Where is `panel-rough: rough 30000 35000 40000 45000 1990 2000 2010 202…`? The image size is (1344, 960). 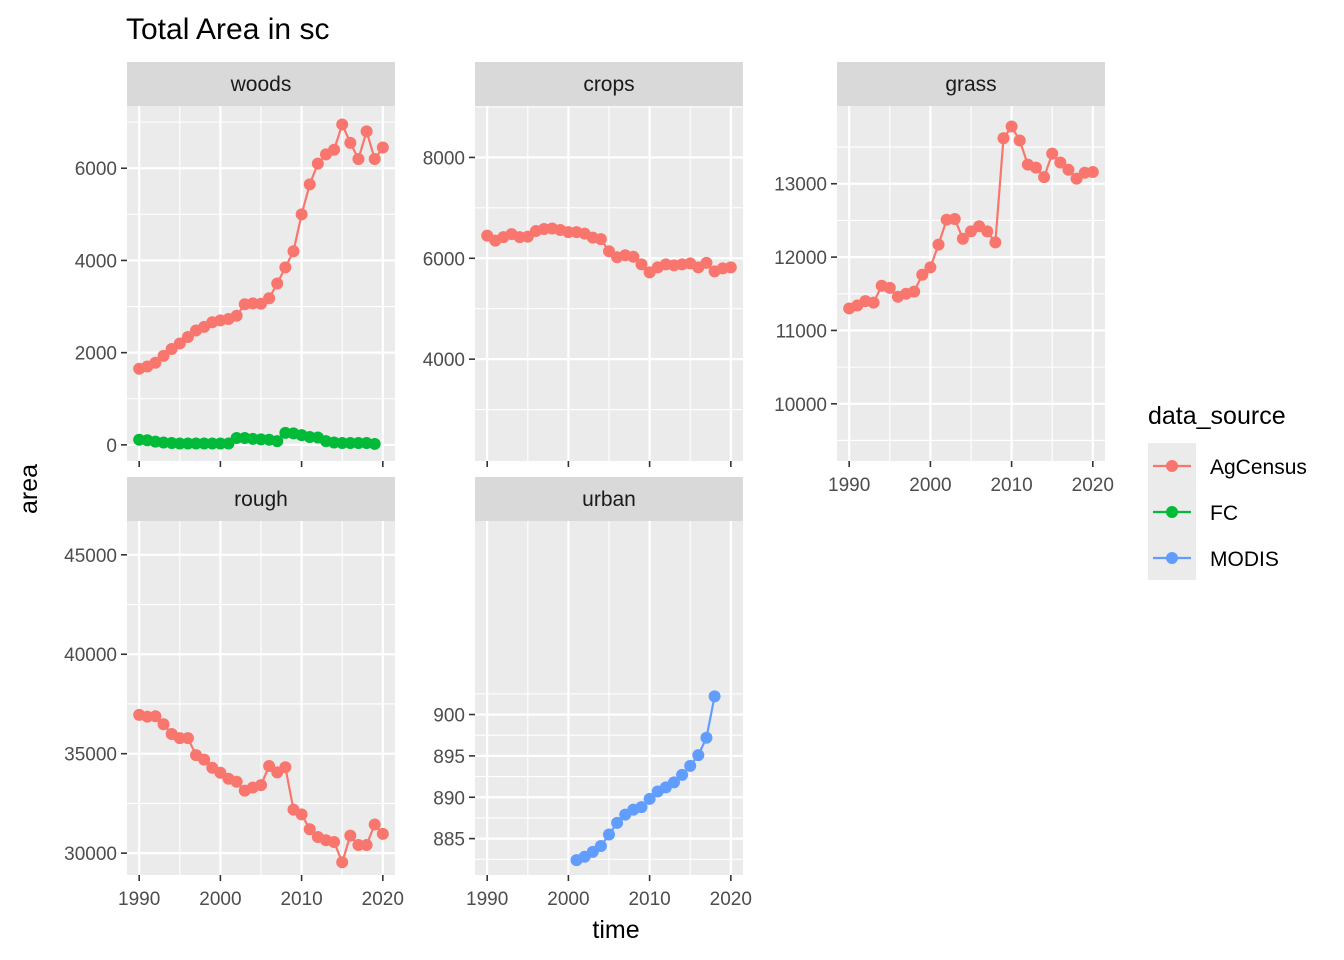
panel-rough: rough 30000 35000 40000 45000 1990 2000 2010 202… is located at coordinates (234, 693).